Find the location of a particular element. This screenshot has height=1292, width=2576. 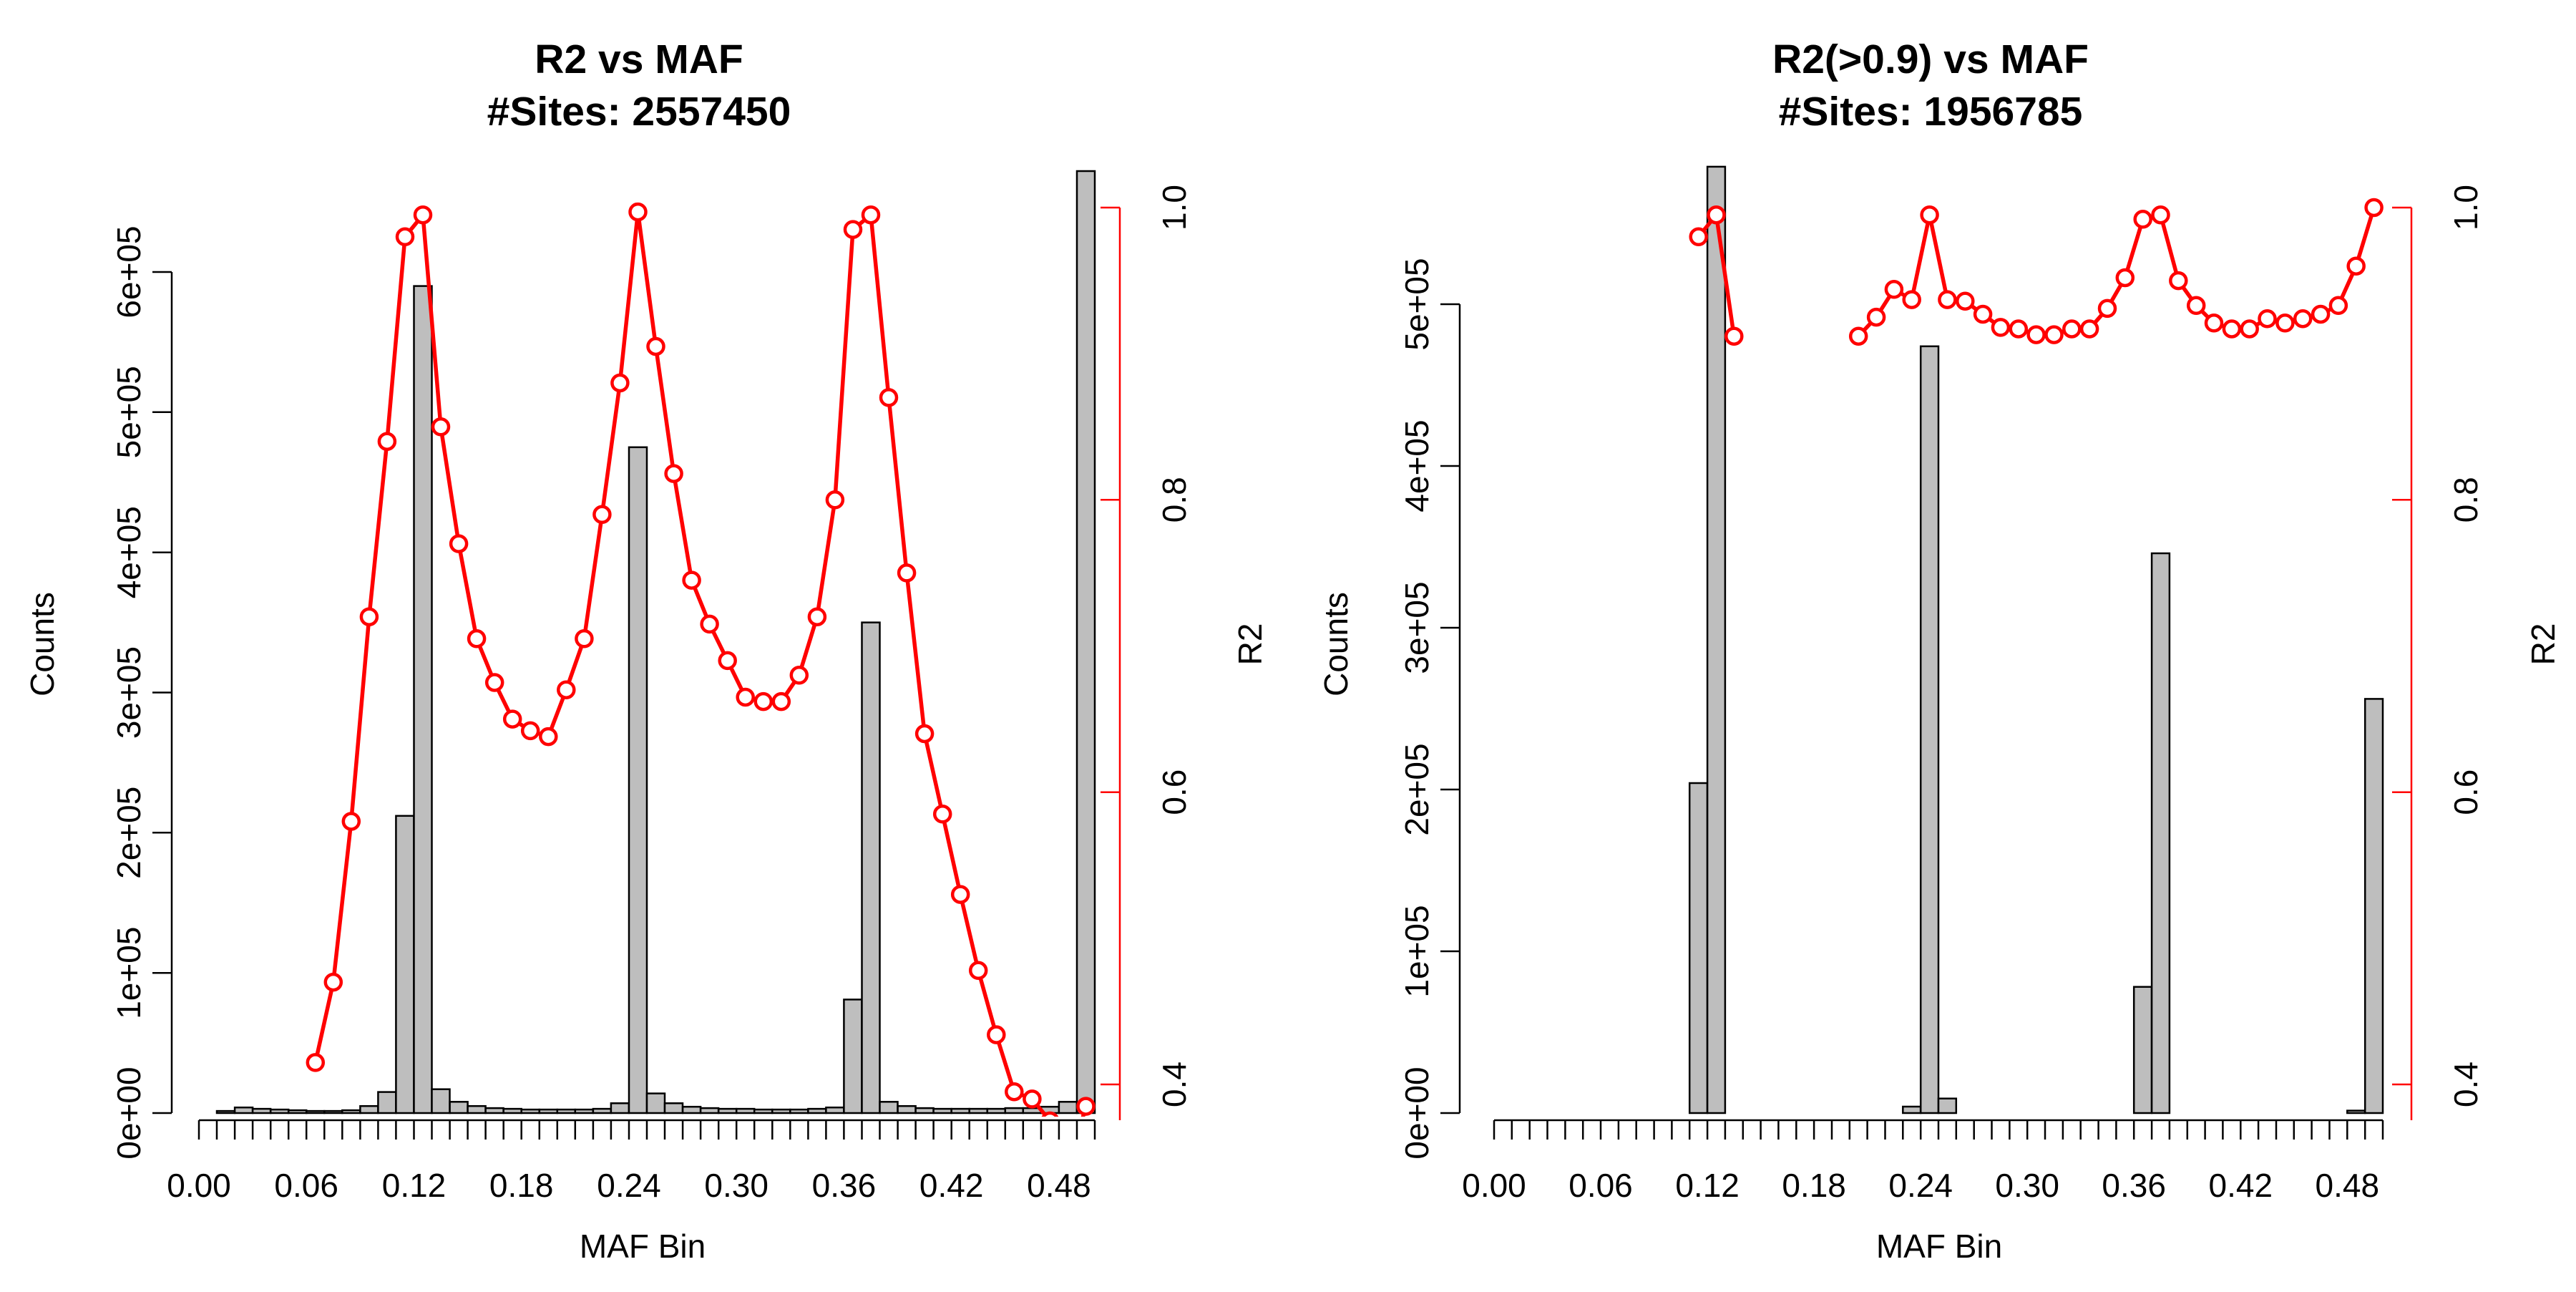

x-tick-label: 0.24 is located at coordinates (1920, 1185).